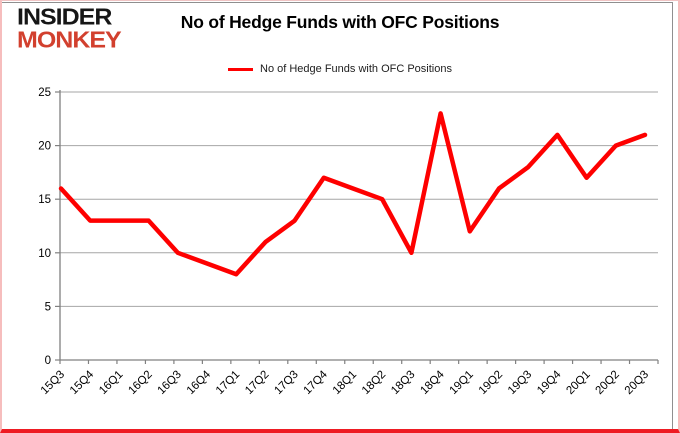 The image size is (680, 433). What do you see at coordinates (340, 22) in the screenshot?
I see `chart-title: No of Hedge Funds with OFC Positions` at bounding box center [340, 22].